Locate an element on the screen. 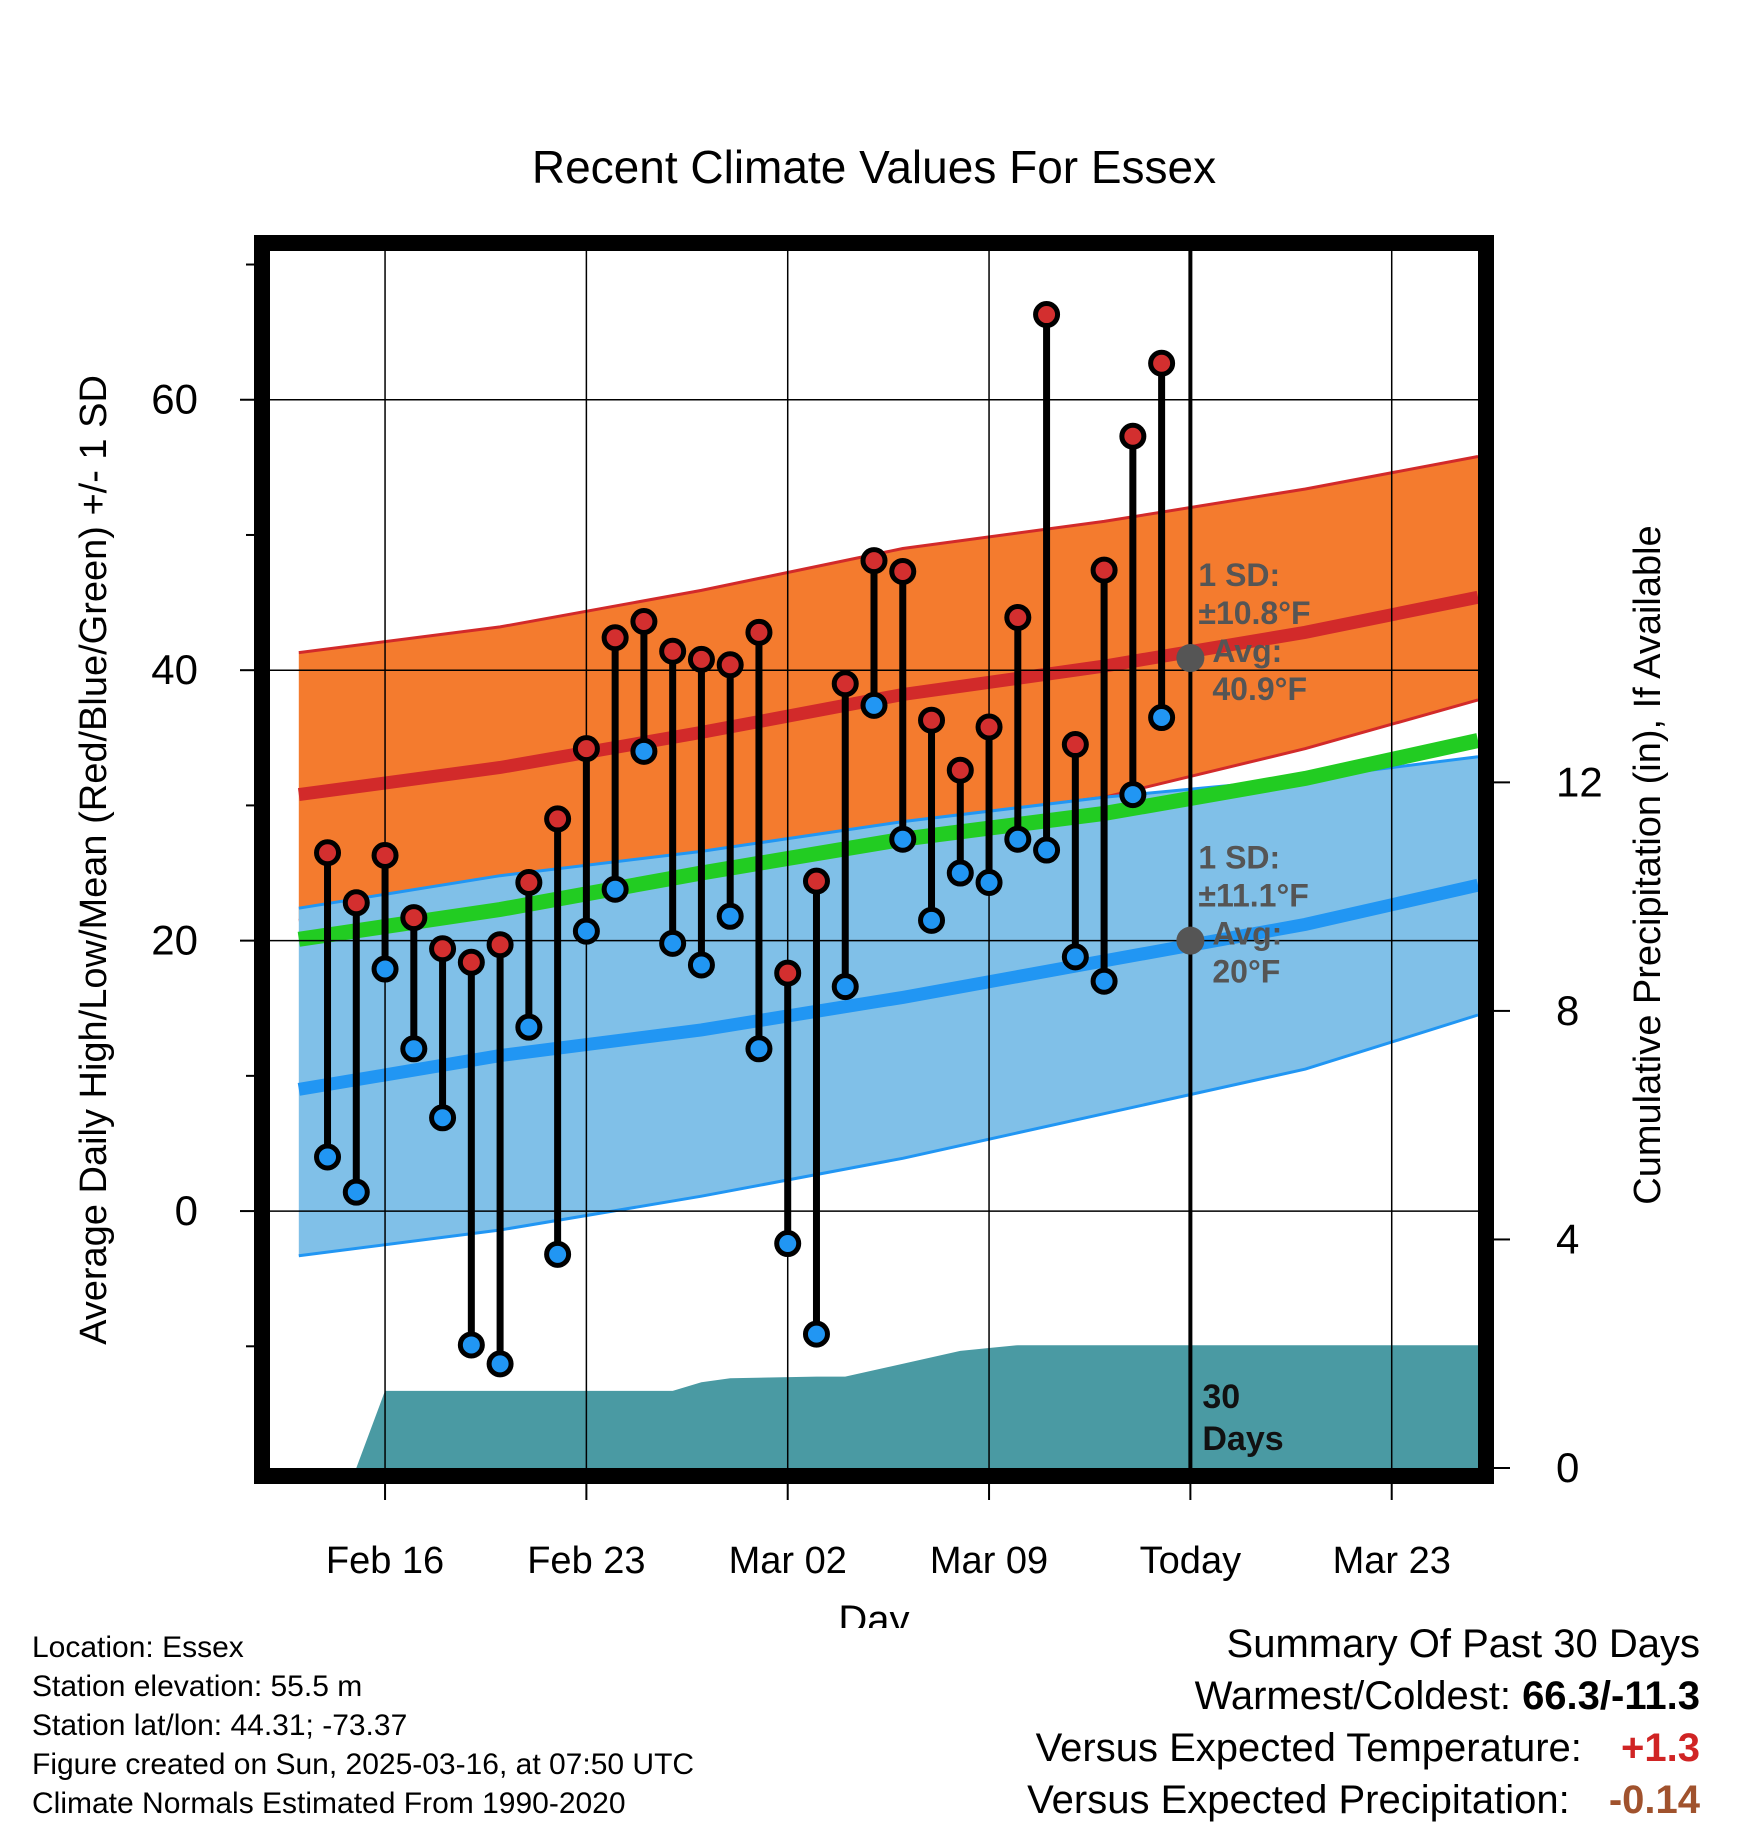 This screenshot has height=1828, width=1748. elevation-line: Station elevation: 55.5 m is located at coordinates (197, 1686).